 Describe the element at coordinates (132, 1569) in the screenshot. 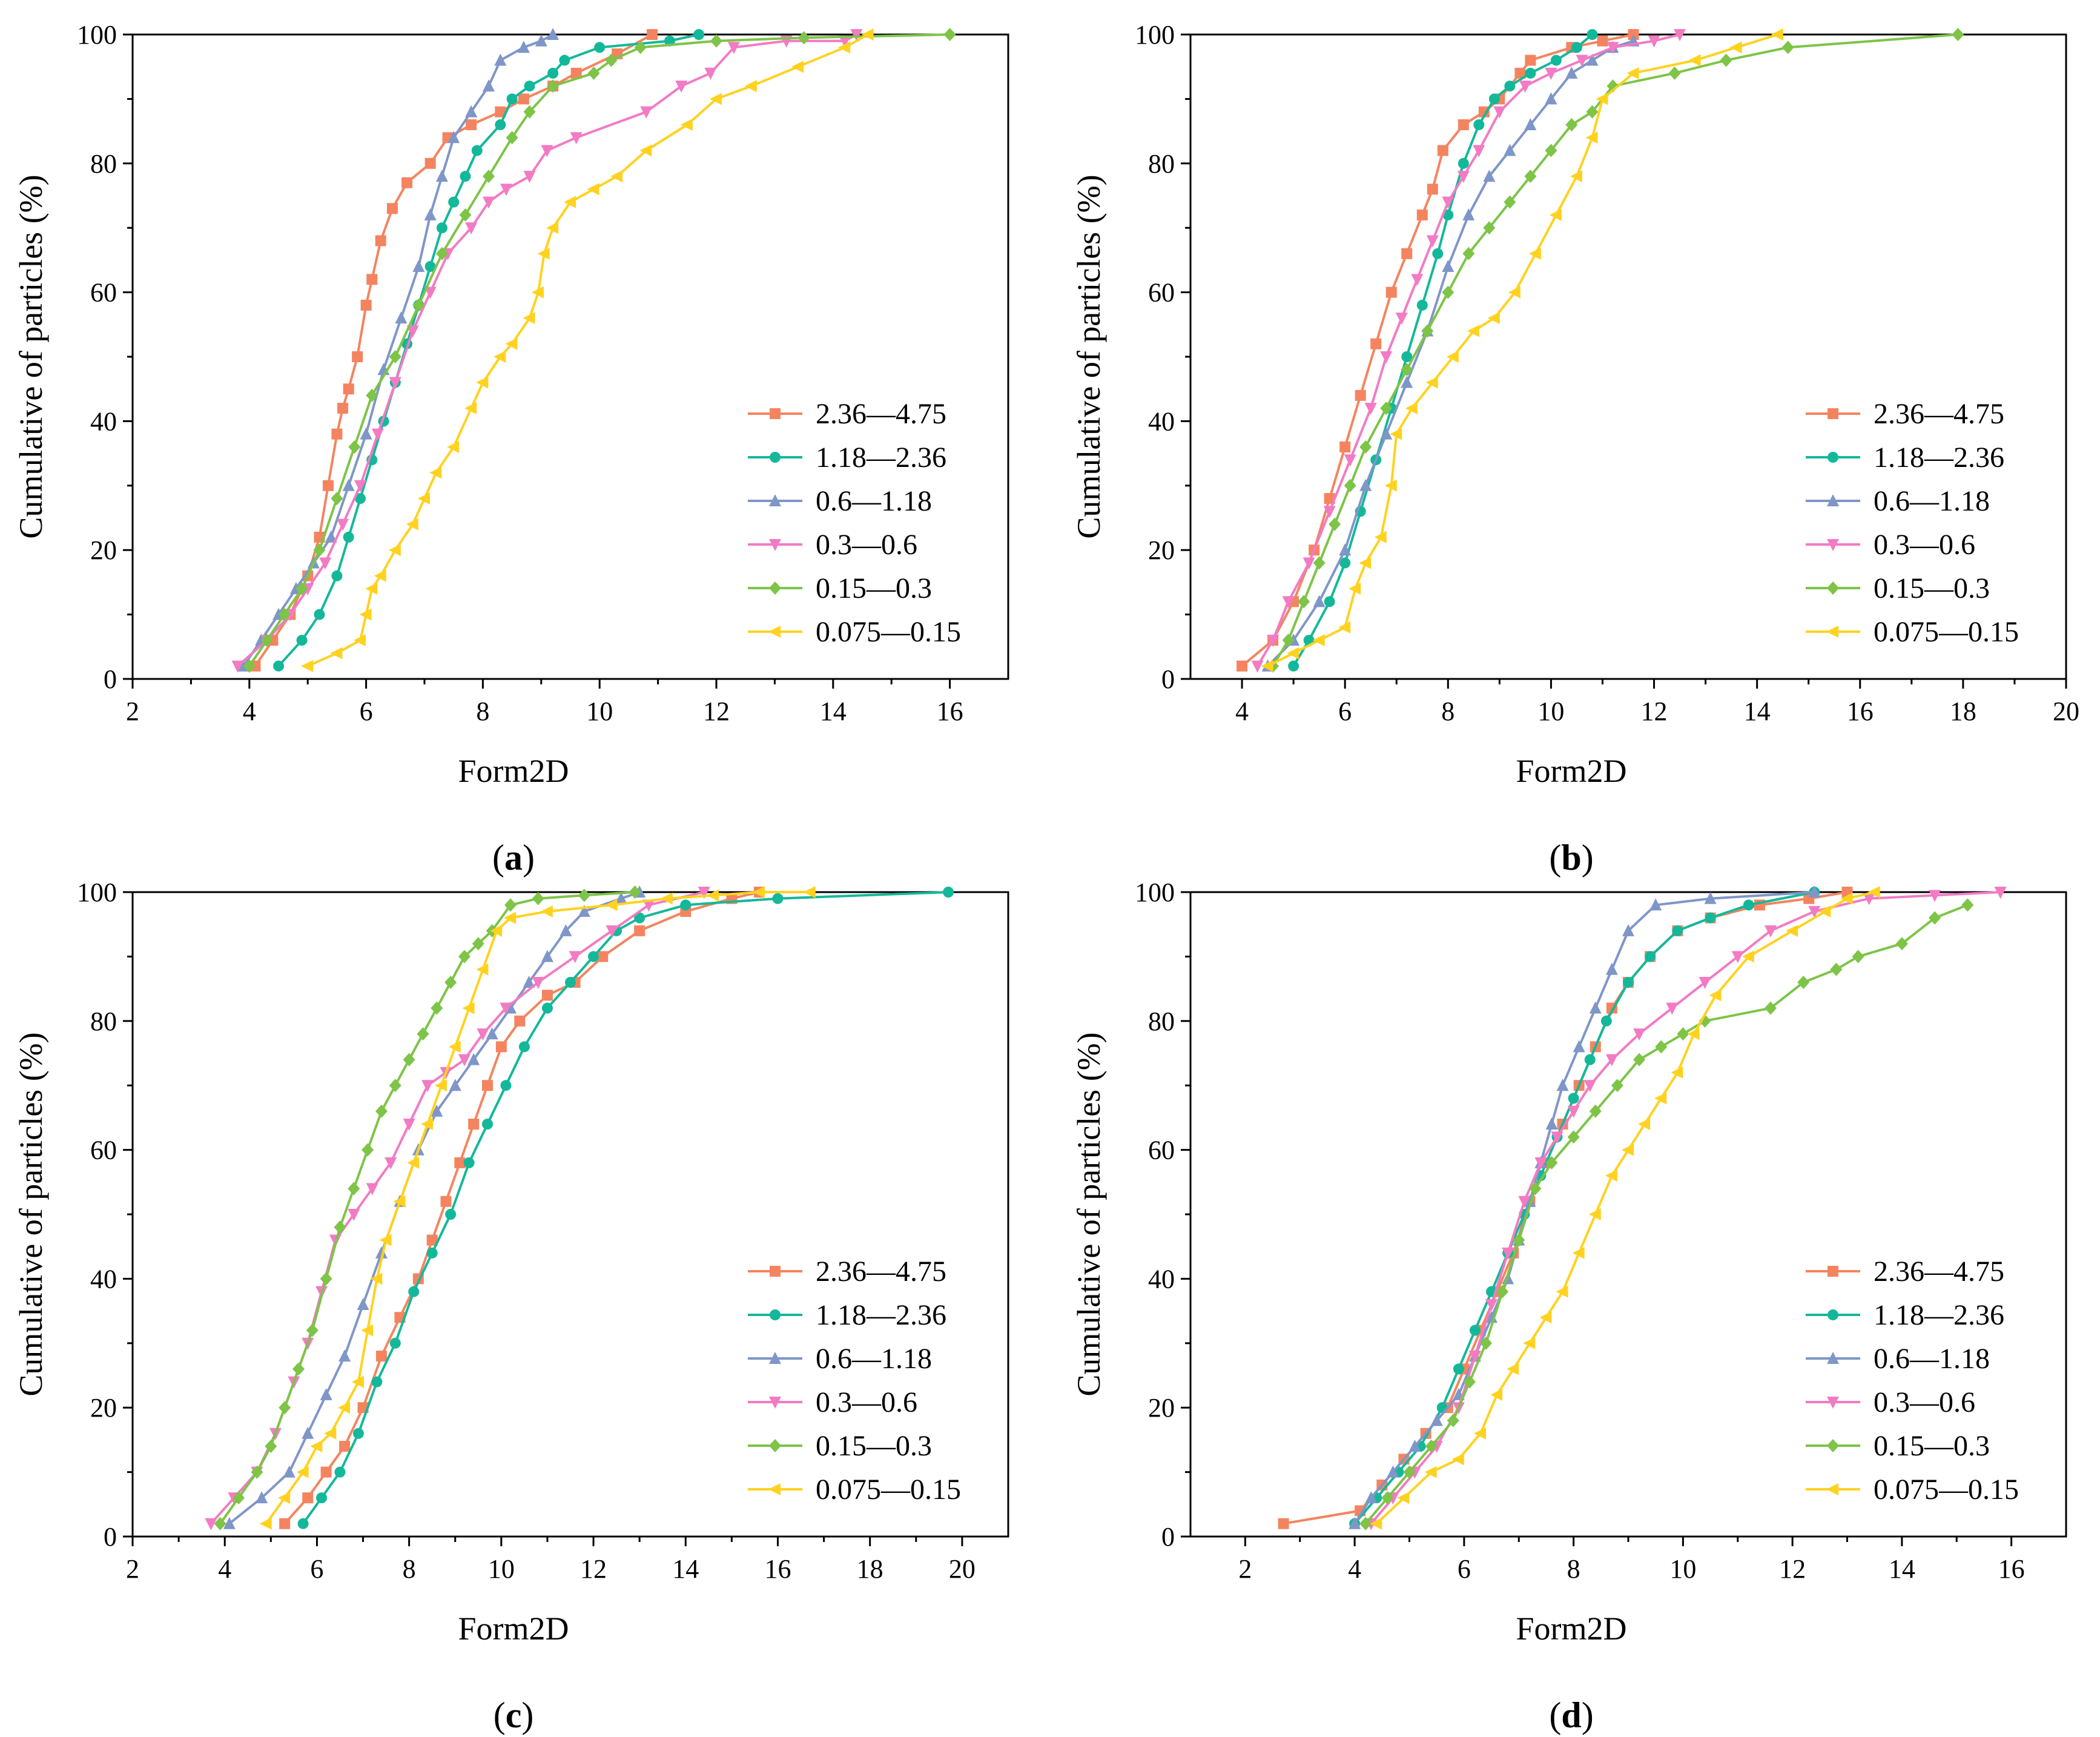

I see `x-tick-label: 2` at that location.